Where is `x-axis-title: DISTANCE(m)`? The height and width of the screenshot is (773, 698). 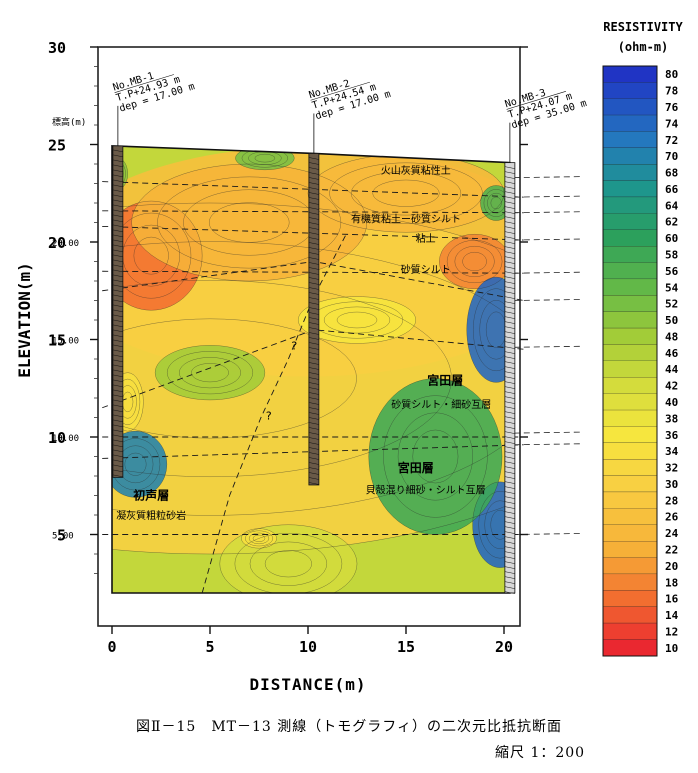 x-axis-title: DISTANCE(m) is located at coordinates (308, 684).